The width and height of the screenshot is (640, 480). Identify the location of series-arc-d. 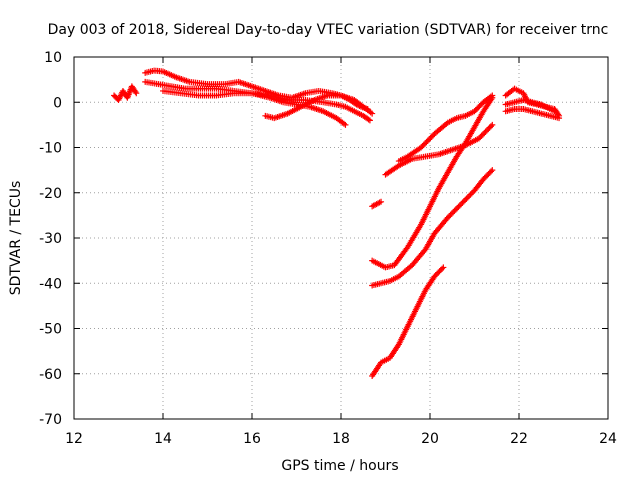
(254, 107).